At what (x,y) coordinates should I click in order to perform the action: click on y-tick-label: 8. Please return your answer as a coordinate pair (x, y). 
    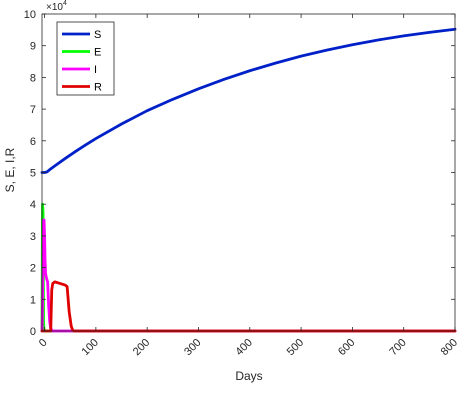
    Looking at the image, I should click on (33, 78).